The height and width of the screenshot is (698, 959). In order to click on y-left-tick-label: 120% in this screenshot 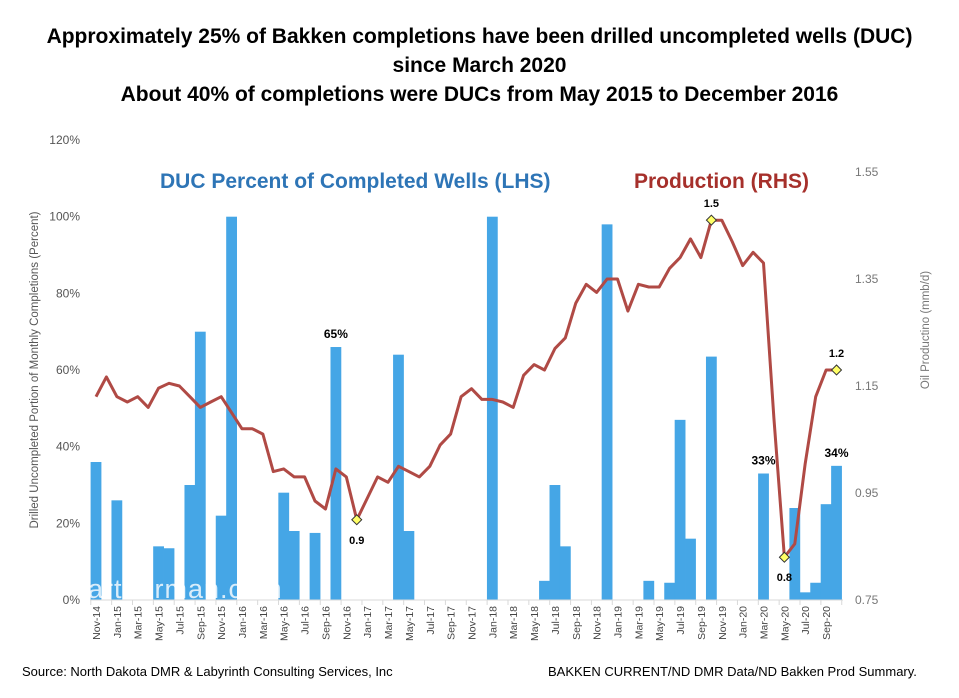, I will do `click(64, 140)`.